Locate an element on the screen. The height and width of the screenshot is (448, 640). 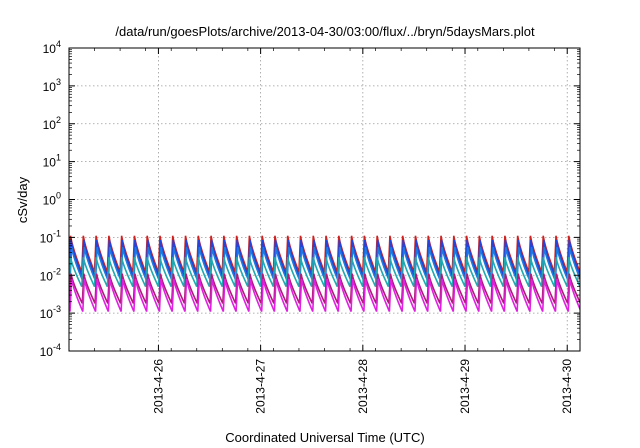
y-tick-label: 10⁻³ is located at coordinates (50, 312).